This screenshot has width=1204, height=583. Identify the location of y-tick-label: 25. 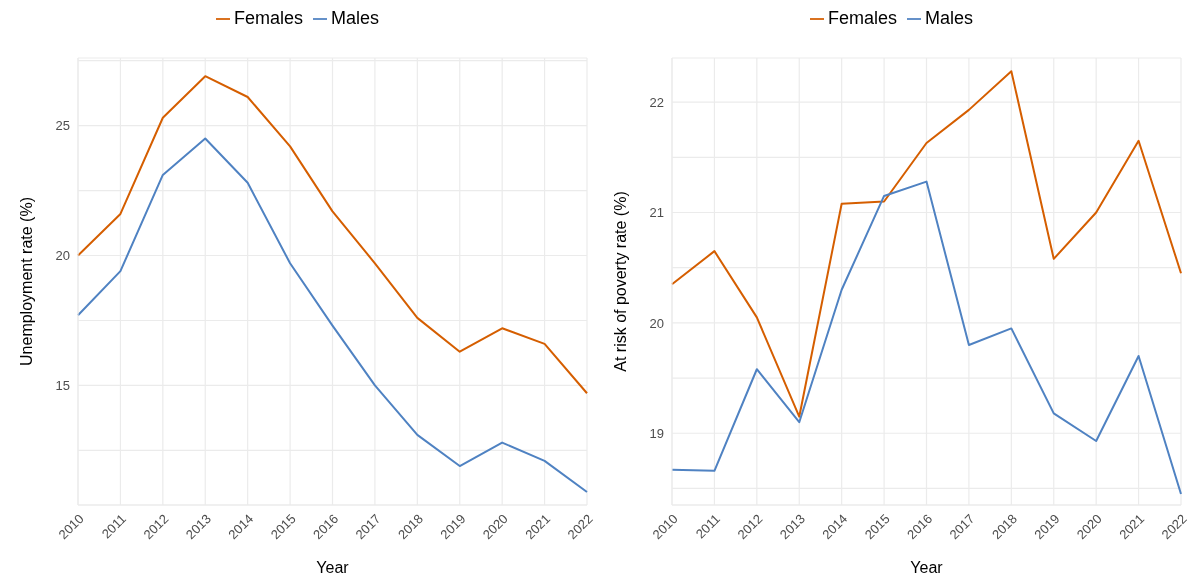
(62, 126).